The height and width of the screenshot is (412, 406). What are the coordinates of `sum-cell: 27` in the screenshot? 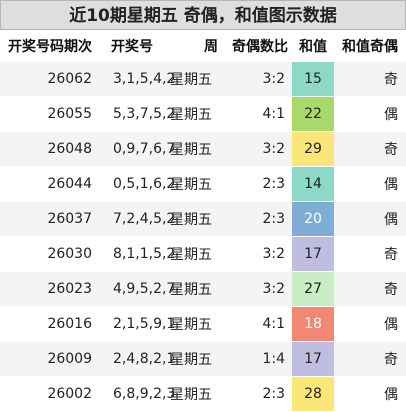 It's located at (313, 289).